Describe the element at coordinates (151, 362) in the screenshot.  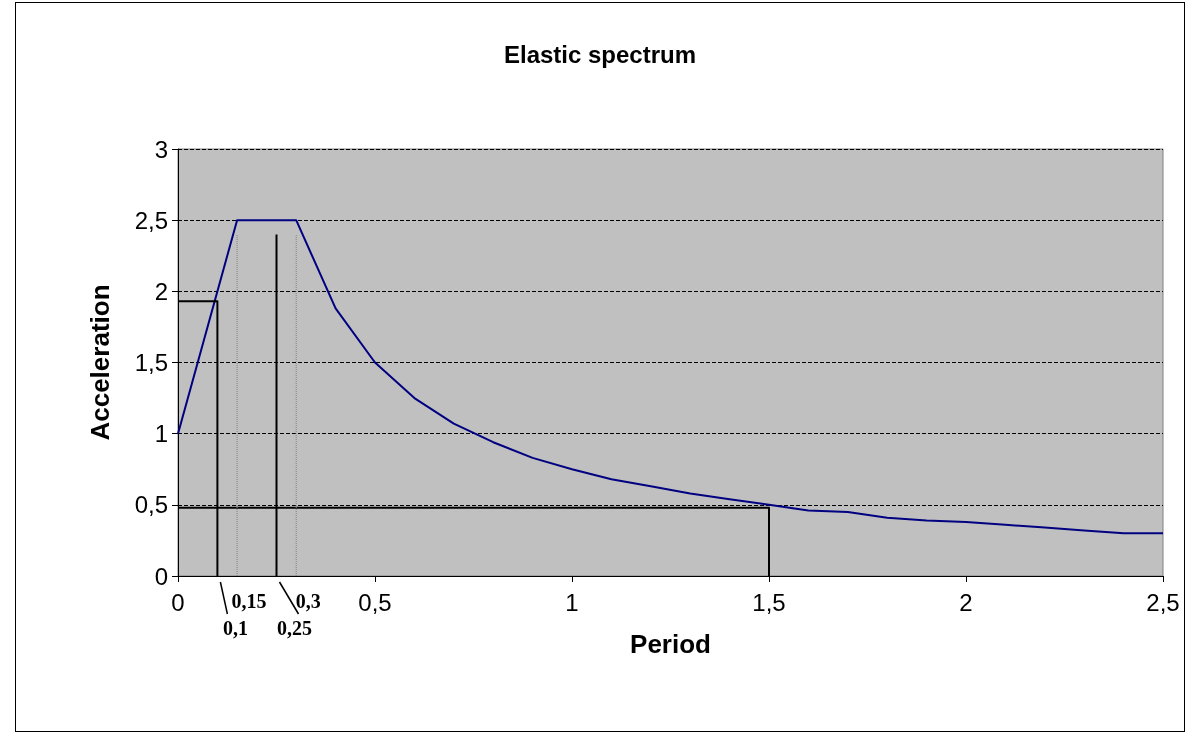
I see `y-tick-label: 1,5` at that location.